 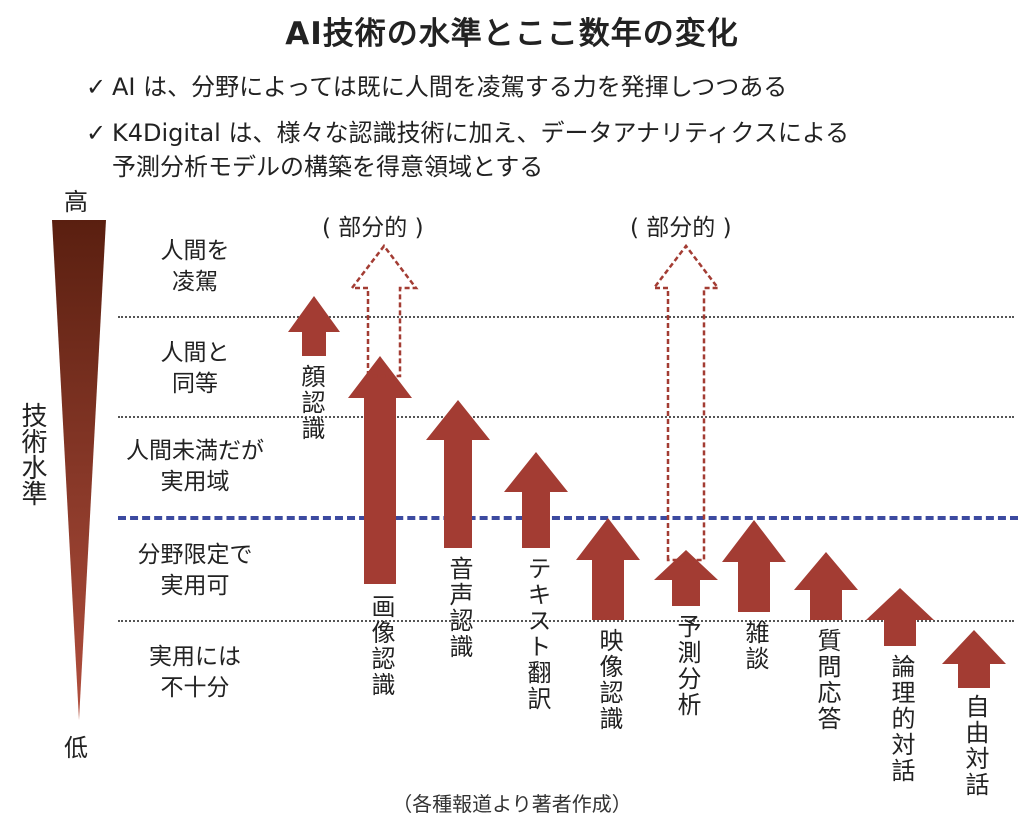 What do you see at coordinates (195, 555) in the screenshot?
I see `level-limited-line1: 分野限定で` at bounding box center [195, 555].